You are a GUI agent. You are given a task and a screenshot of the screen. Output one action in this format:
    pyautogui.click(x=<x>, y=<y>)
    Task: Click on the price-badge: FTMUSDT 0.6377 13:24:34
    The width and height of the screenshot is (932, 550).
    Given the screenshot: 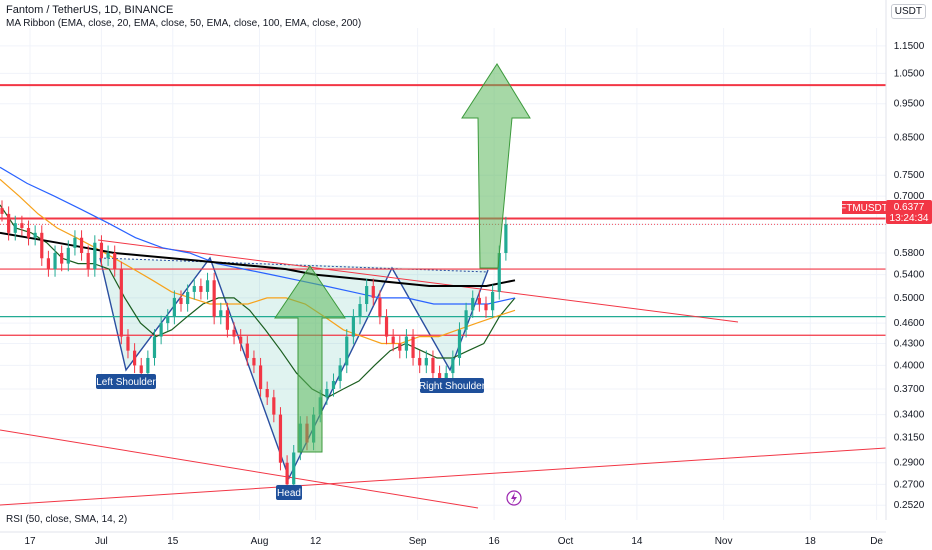 What is the action you would take?
    pyautogui.click(x=886, y=212)
    